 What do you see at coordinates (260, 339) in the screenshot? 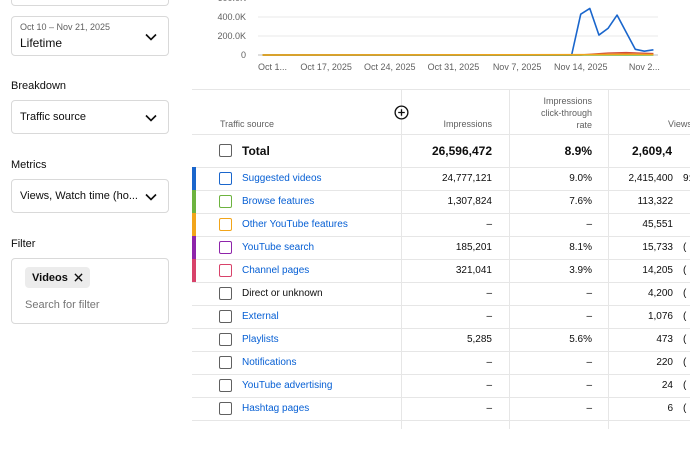
I see `row-source-name: Playlists` at bounding box center [260, 339].